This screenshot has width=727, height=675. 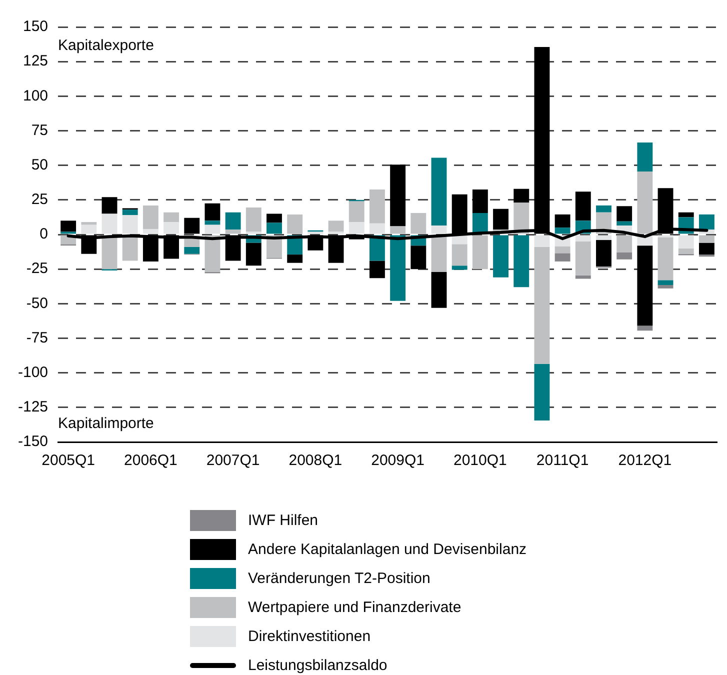 I want to click on y-tick-label: -25, so click(x=37, y=269).